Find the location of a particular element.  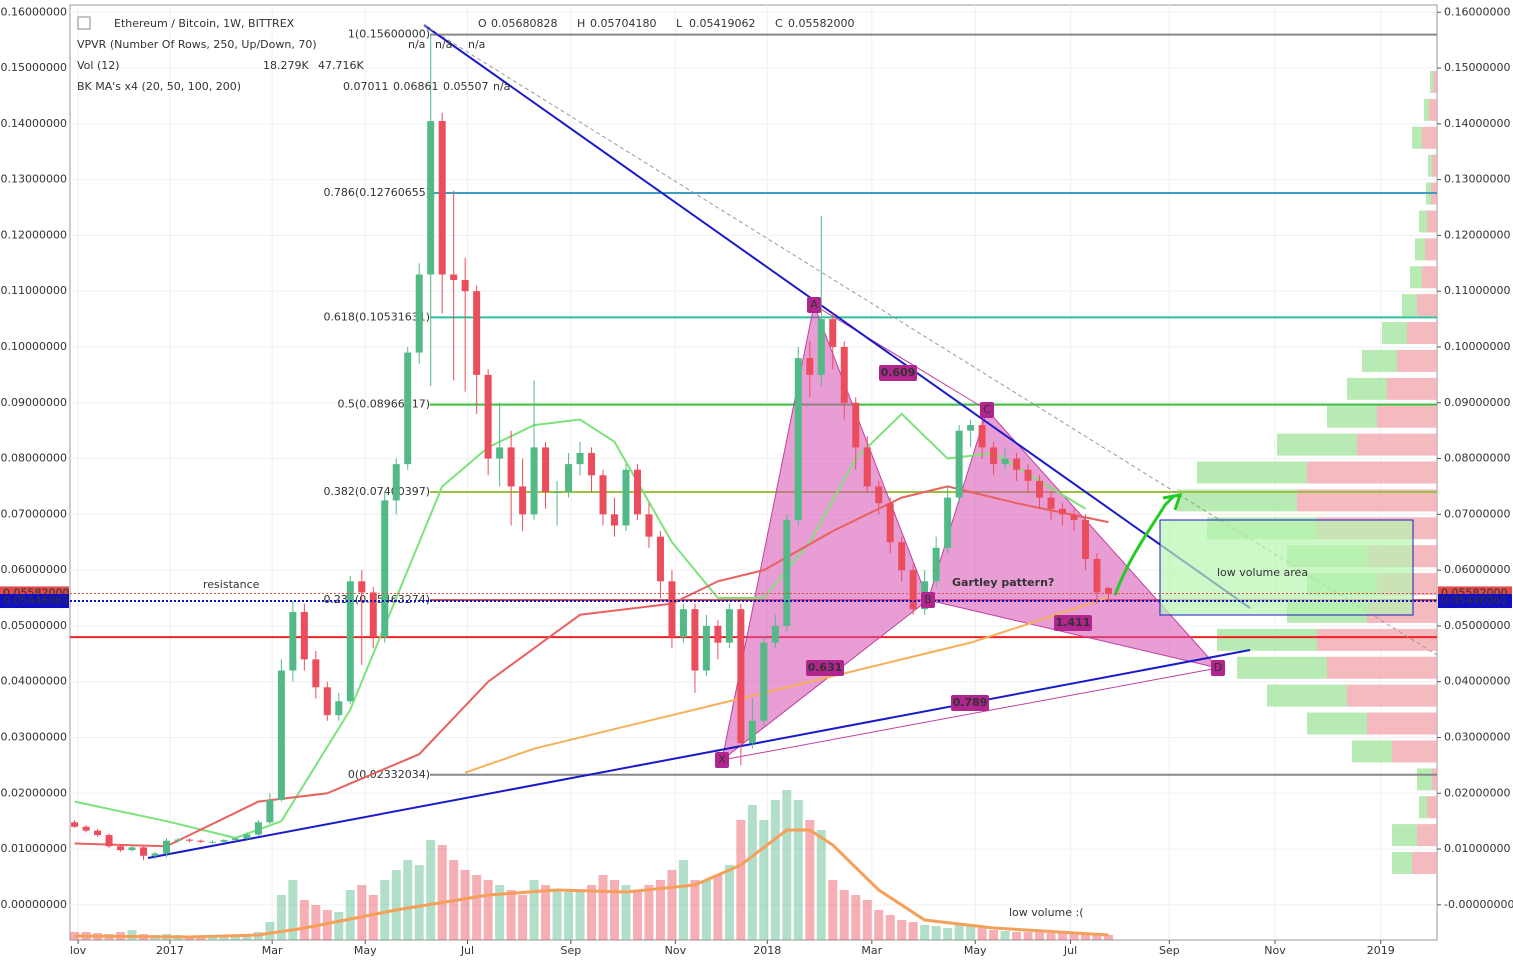

indicator-name: BK MA's x4 (20, 50, 100, 200) is located at coordinates (159, 86).